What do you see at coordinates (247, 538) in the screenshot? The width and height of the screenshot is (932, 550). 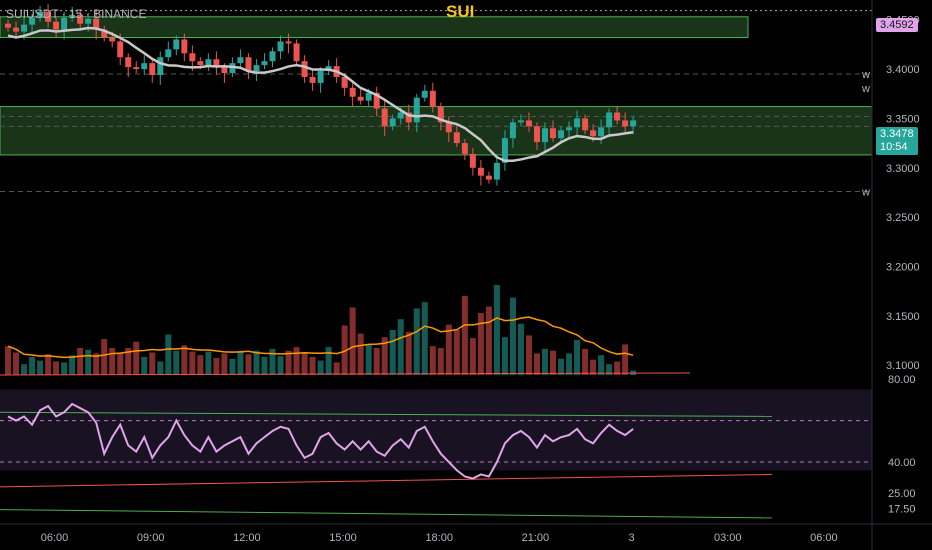 I see `time-tick-2: 12:00` at bounding box center [247, 538].